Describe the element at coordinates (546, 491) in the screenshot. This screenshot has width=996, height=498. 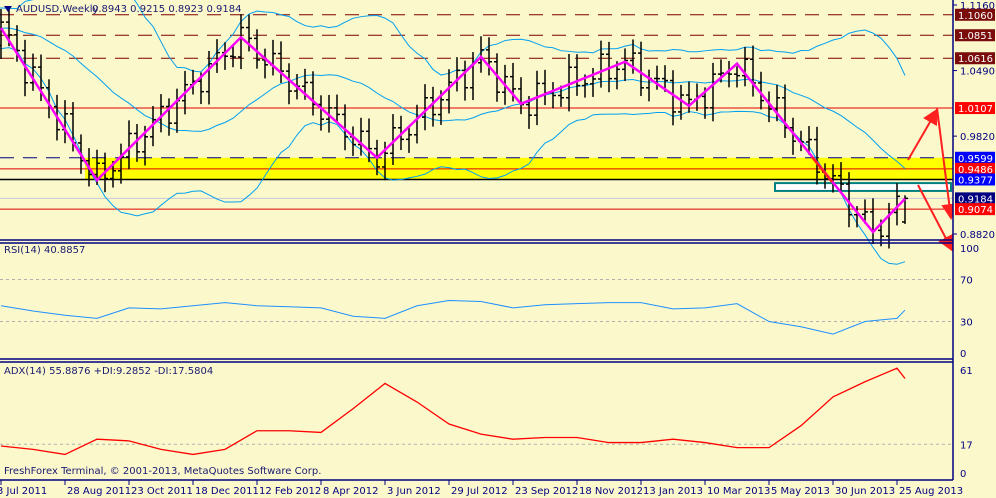
I see `date-label: 23 Sep 2012` at that location.